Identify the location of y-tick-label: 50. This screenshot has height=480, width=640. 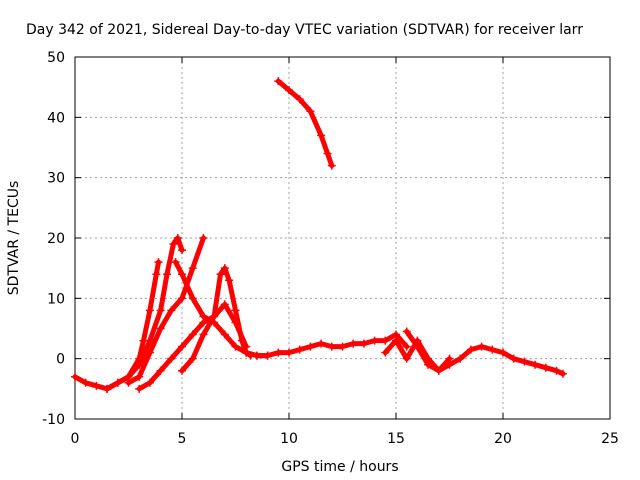
(56, 58).